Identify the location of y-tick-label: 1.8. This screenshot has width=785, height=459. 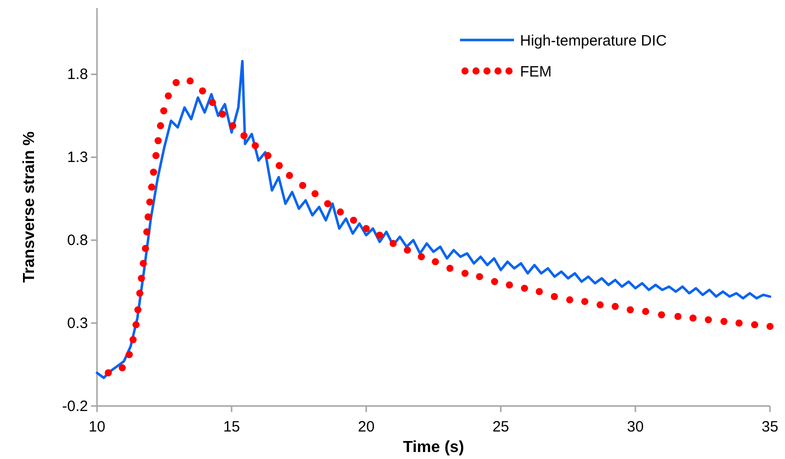
(77, 75).